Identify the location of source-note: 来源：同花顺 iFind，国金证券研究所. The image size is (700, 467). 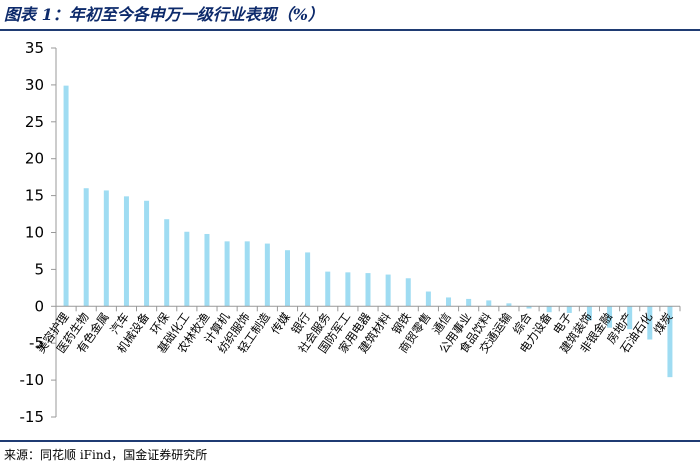
(106, 455).